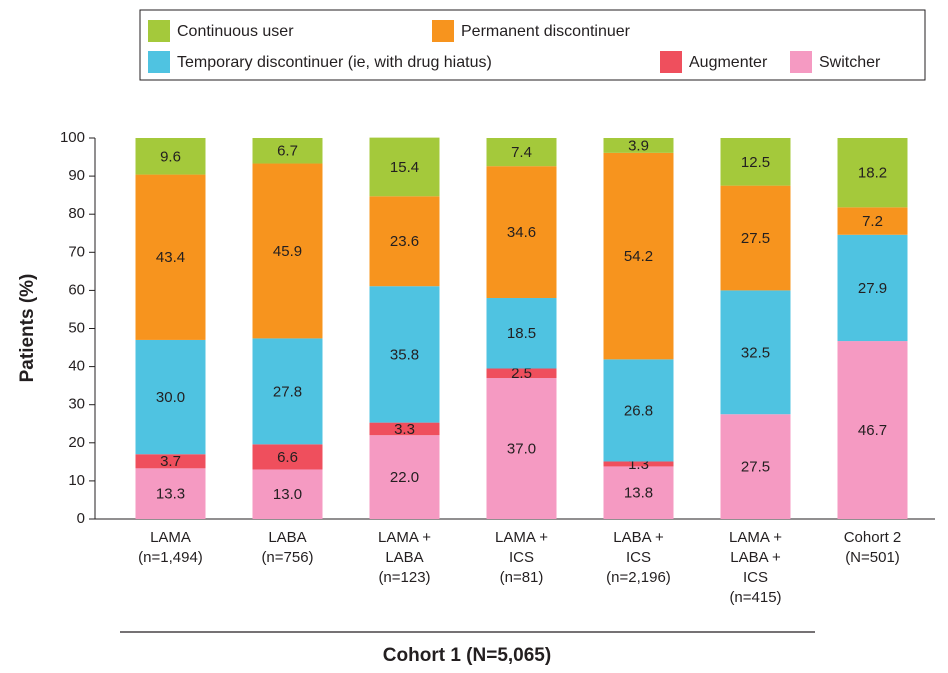 The width and height of the screenshot is (948, 673). I want to click on data-label: 7.2, so click(872, 221).